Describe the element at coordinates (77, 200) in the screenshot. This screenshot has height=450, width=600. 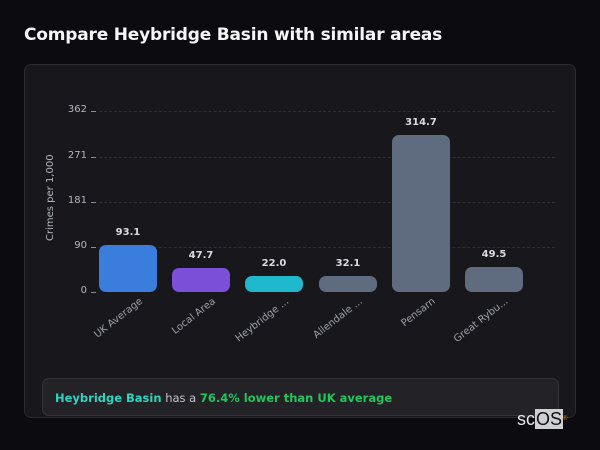
I see `y-tick-label: 181` at that location.